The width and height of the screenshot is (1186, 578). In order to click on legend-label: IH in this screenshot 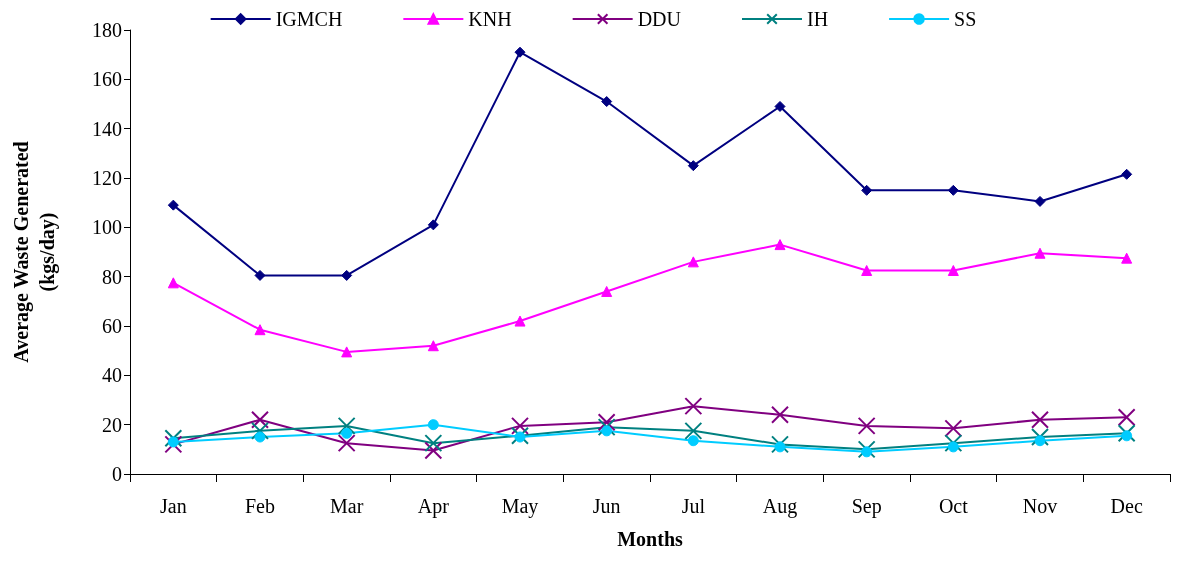, I will do `click(817, 19)`.